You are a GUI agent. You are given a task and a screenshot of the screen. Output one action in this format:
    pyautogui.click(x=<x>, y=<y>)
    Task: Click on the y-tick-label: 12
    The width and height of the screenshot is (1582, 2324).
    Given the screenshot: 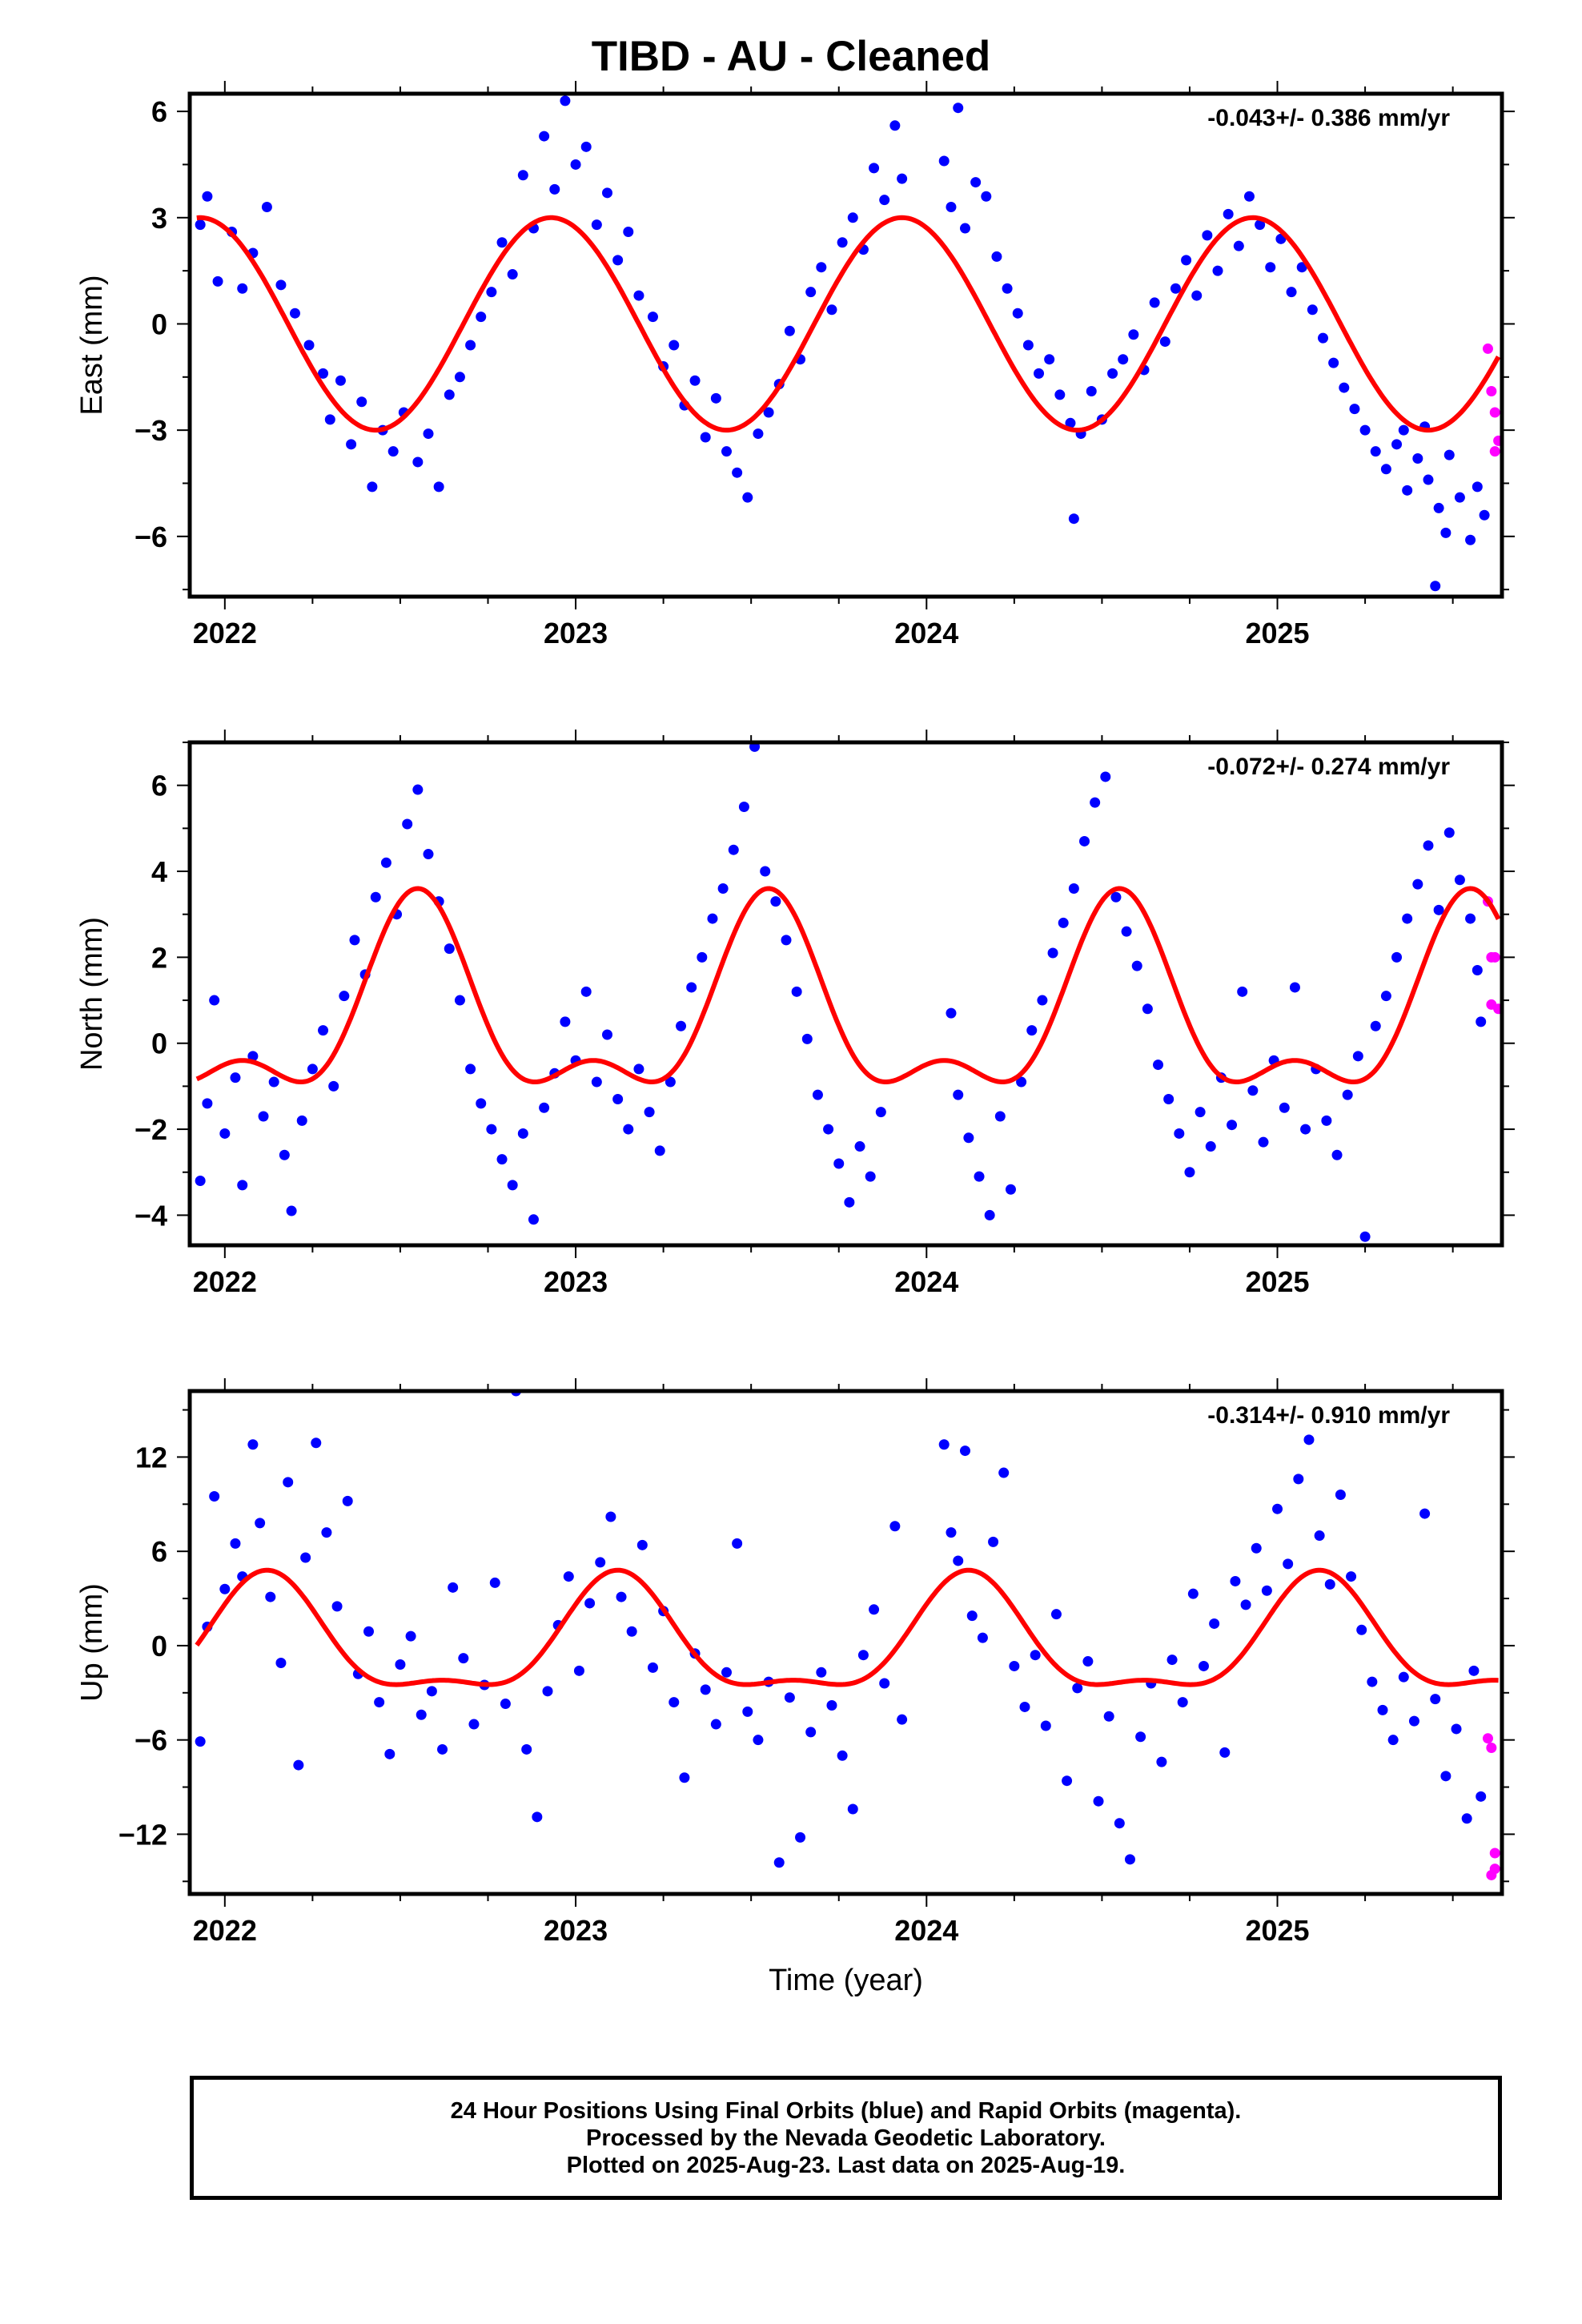 What is the action you would take?
    pyautogui.click(x=151, y=1457)
    